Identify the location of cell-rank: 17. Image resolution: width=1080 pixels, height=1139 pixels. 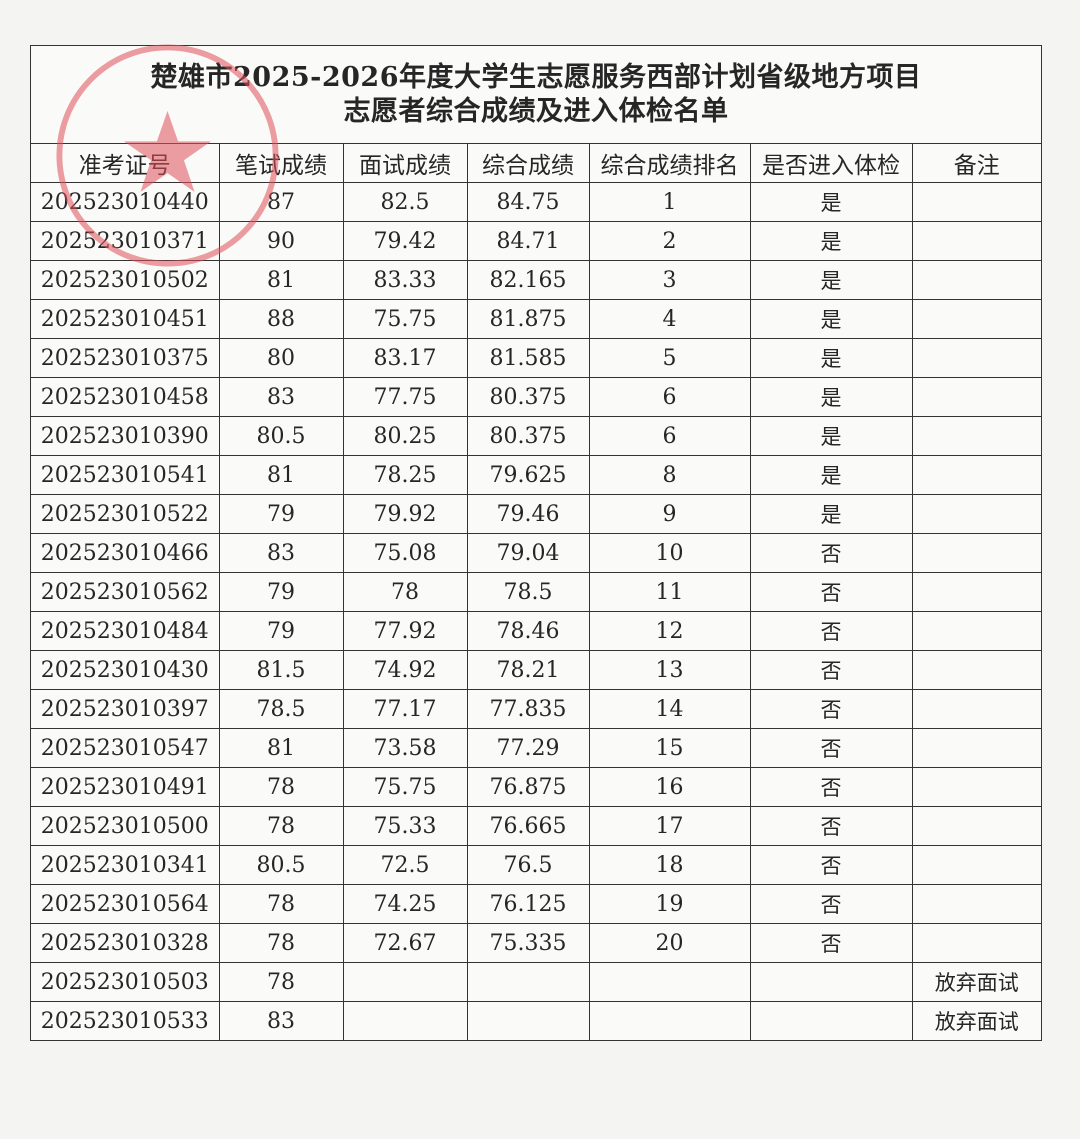
(669, 826).